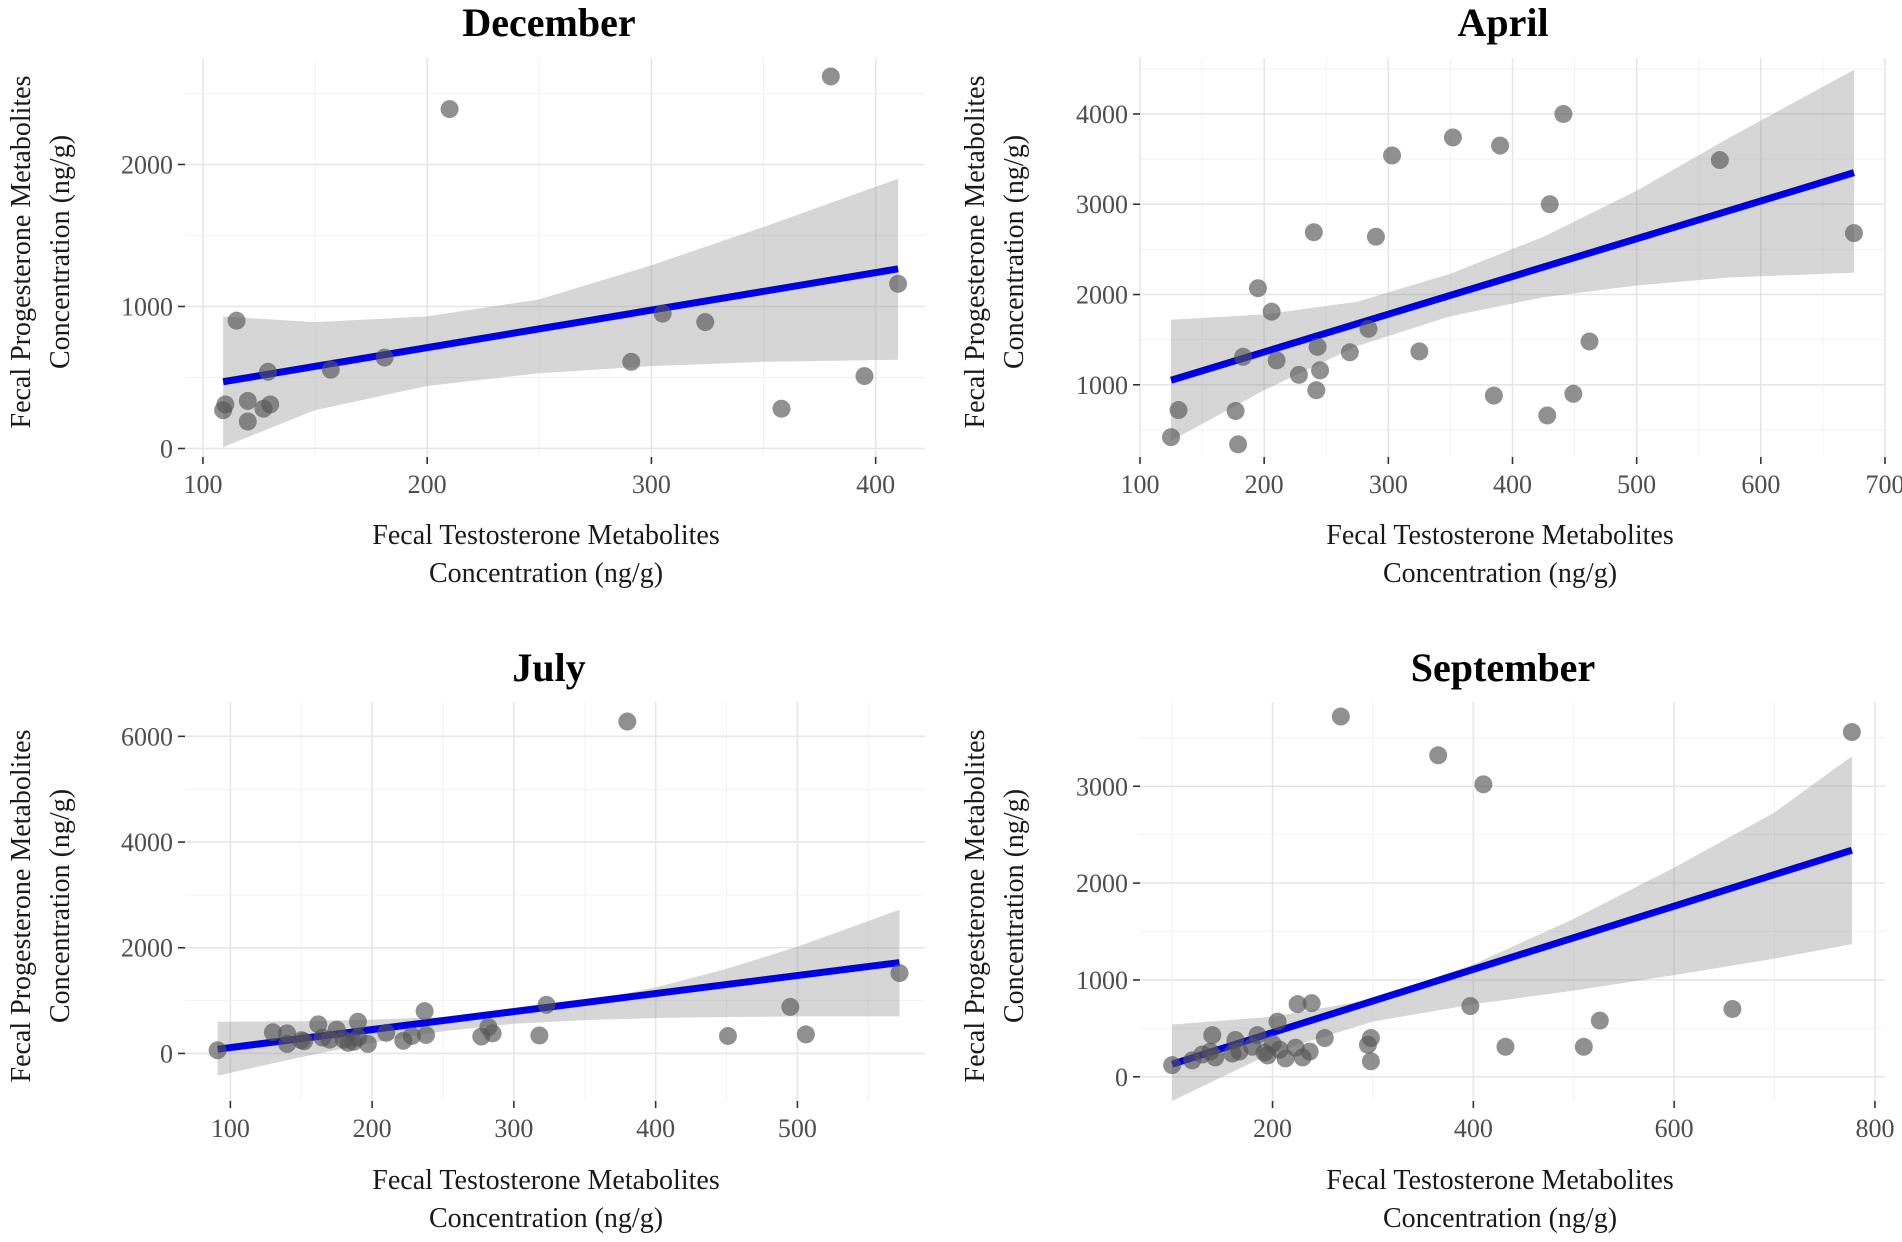 The height and width of the screenshot is (1242, 1902). I want to click on y-tick-label: 0, so click(166, 448).